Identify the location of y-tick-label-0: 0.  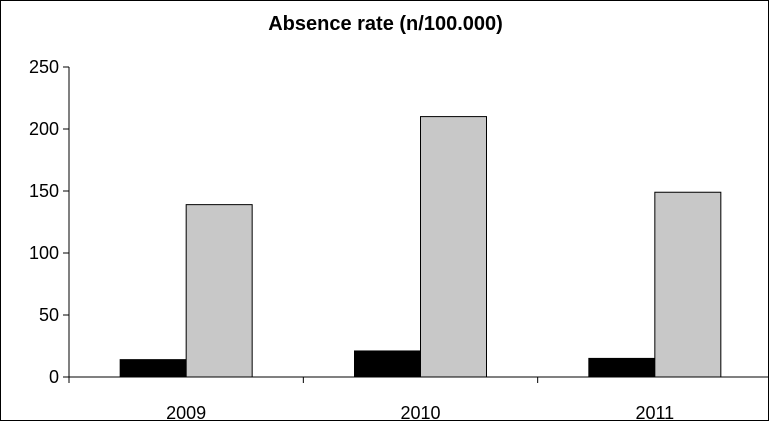
(54, 377).